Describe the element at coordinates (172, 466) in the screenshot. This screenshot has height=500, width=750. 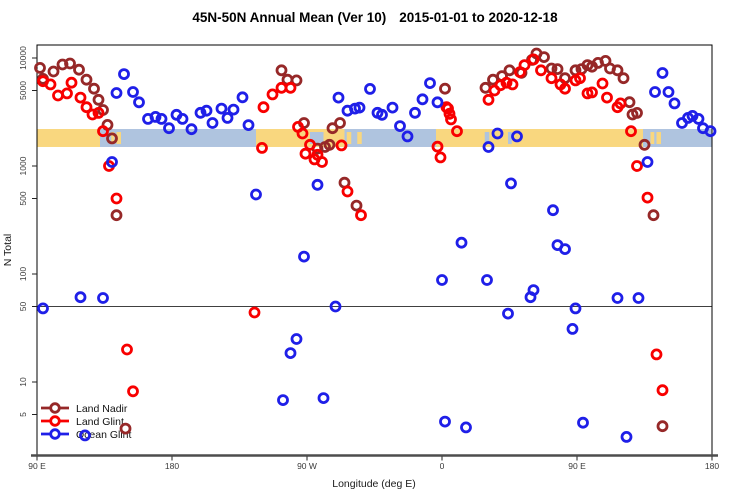
I see `x-tick-label: 180` at that location.